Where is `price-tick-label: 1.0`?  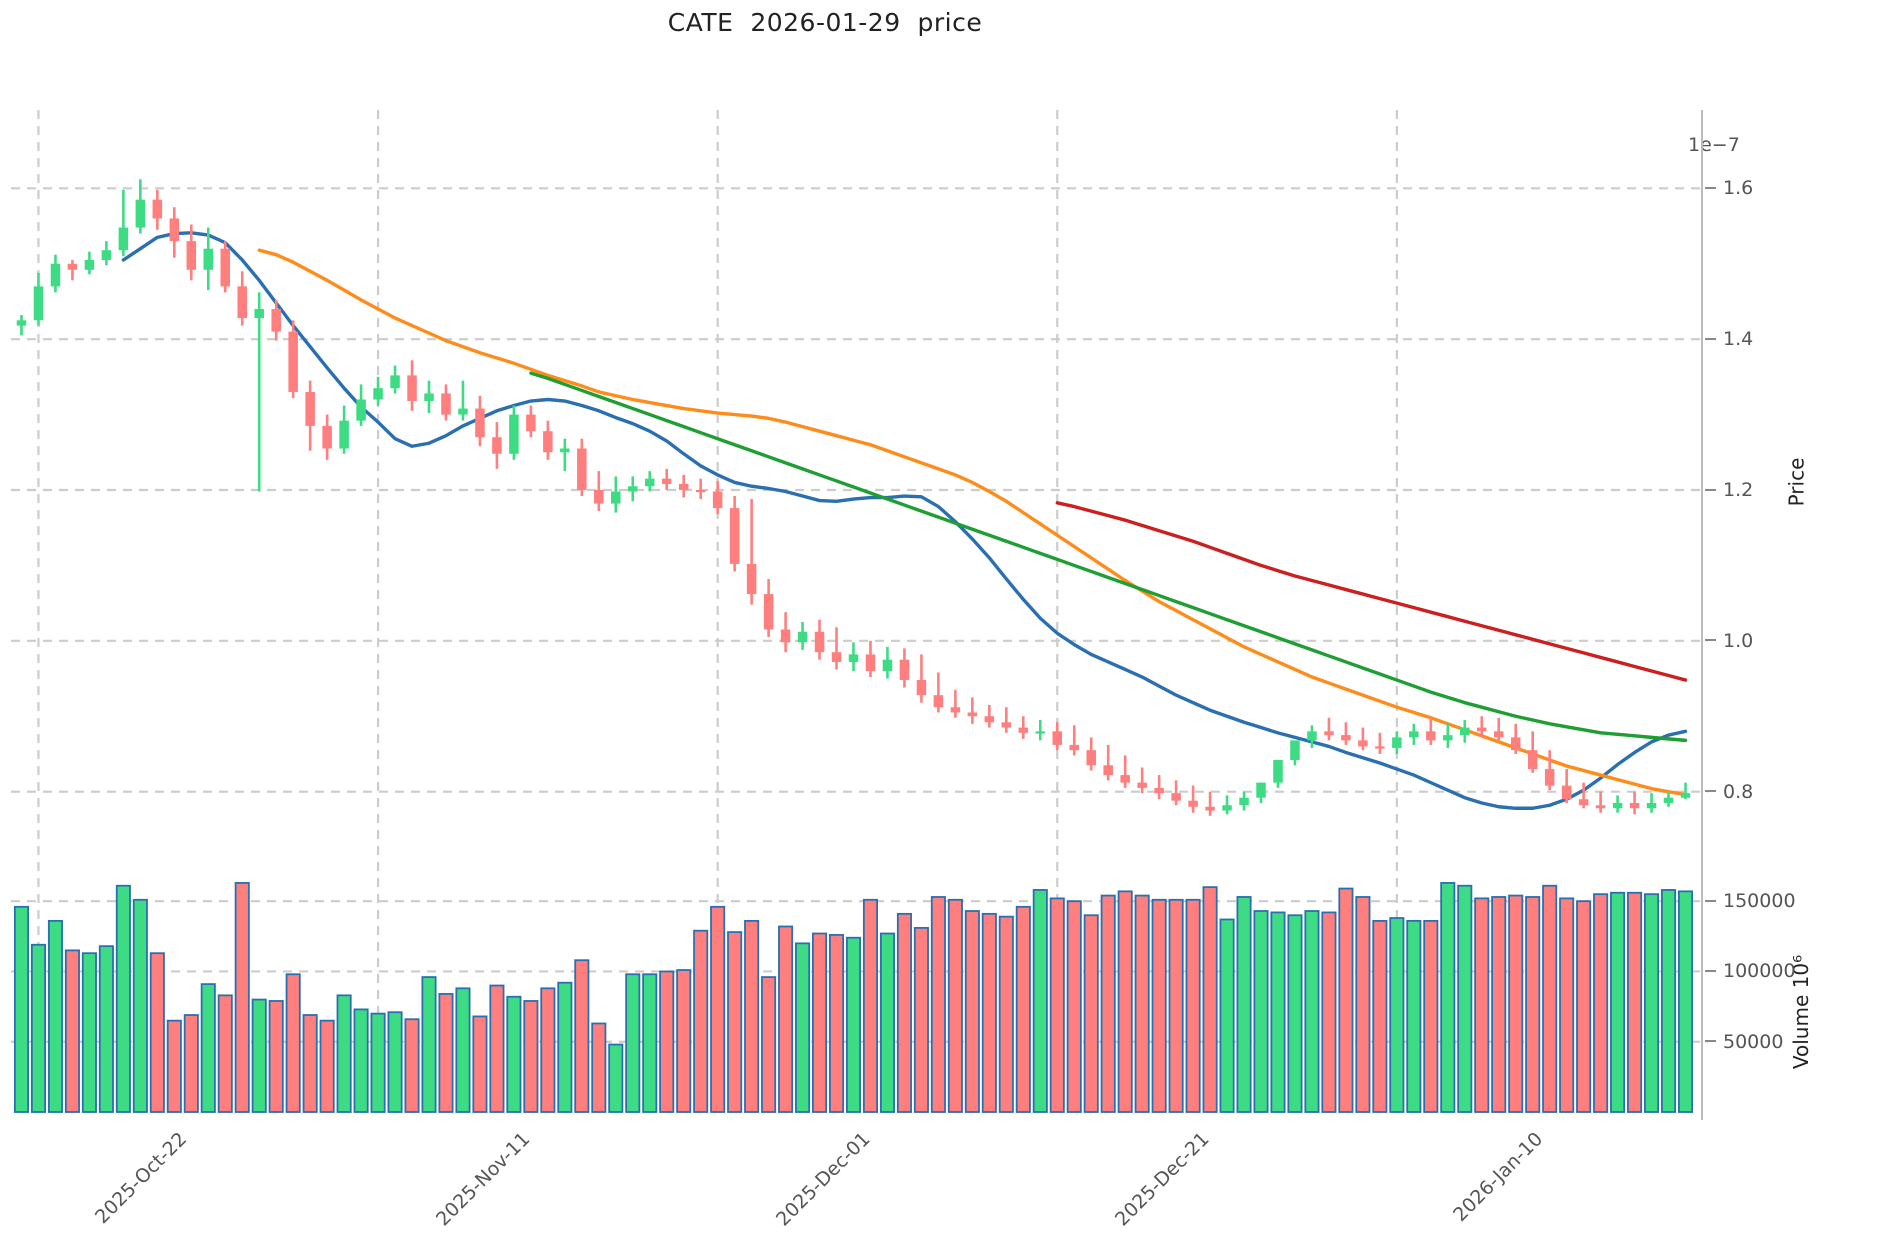
price-tick-label: 1.0 is located at coordinates (1729, 641).